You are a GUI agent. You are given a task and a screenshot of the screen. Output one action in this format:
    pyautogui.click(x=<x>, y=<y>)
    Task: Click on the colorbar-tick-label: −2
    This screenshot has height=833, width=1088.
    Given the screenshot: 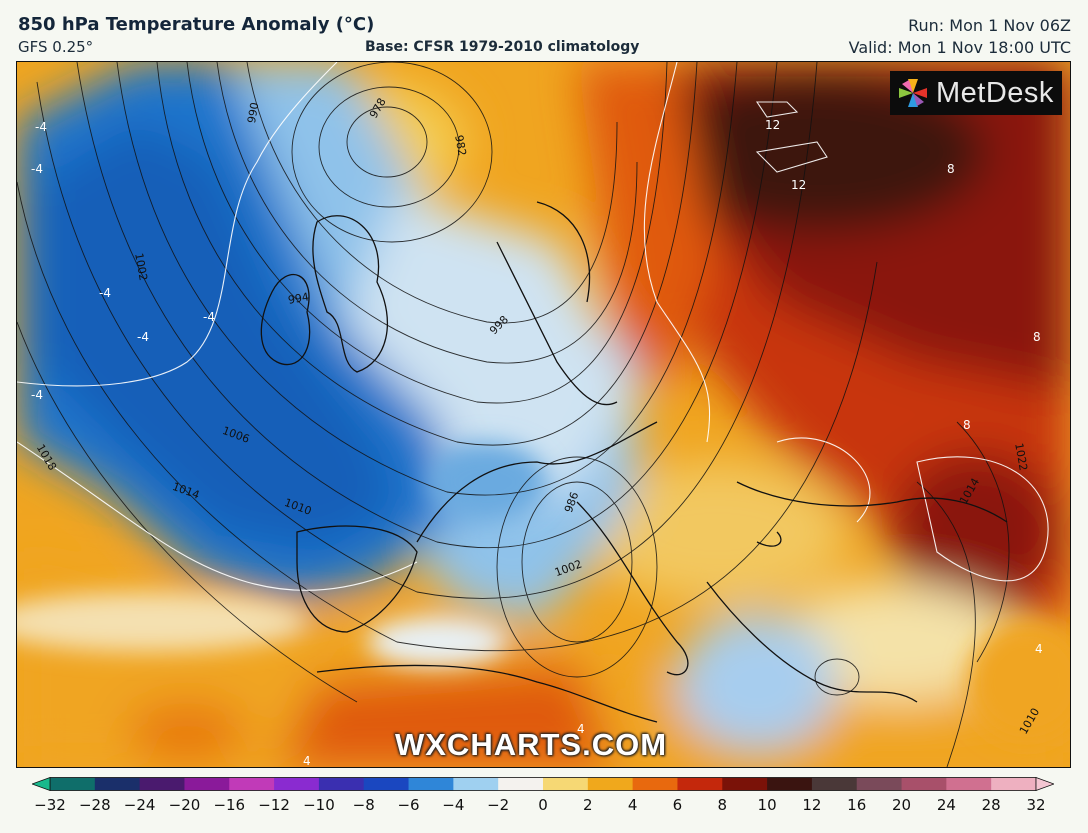 What is the action you would take?
    pyautogui.click(x=498, y=805)
    